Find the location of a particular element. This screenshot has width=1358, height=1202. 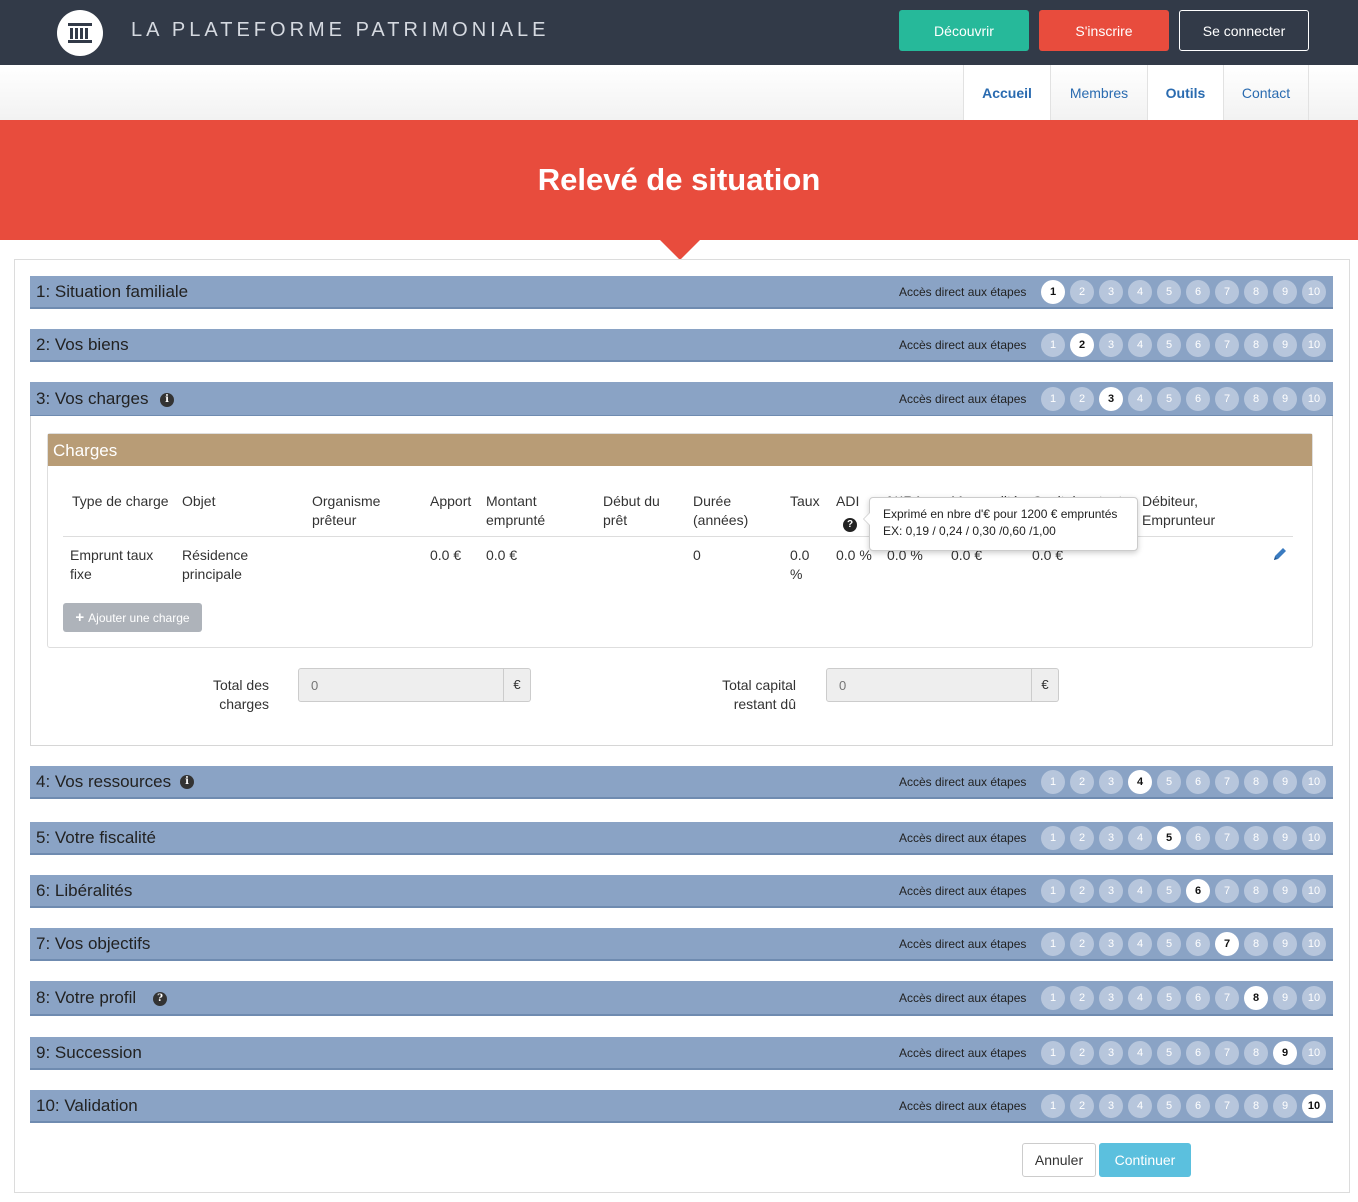

edit-pencil-icon is located at coordinates (1280, 554).